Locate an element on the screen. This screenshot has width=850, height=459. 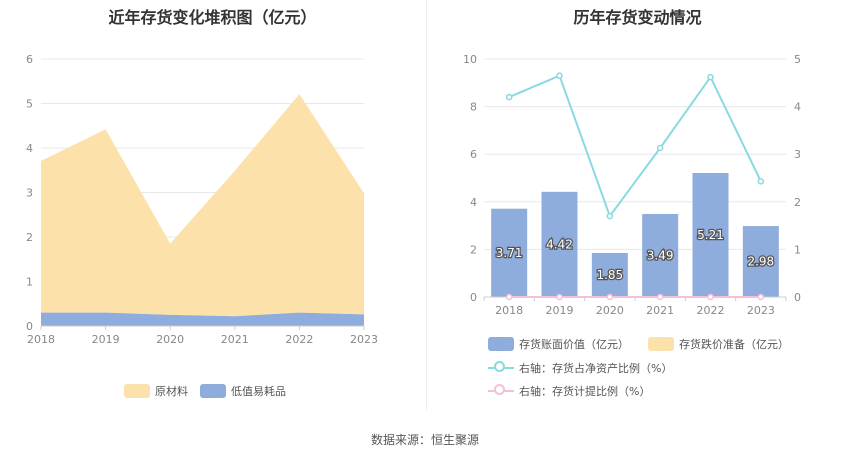
bar-data-label: 4.42 is located at coordinates (559, 244).